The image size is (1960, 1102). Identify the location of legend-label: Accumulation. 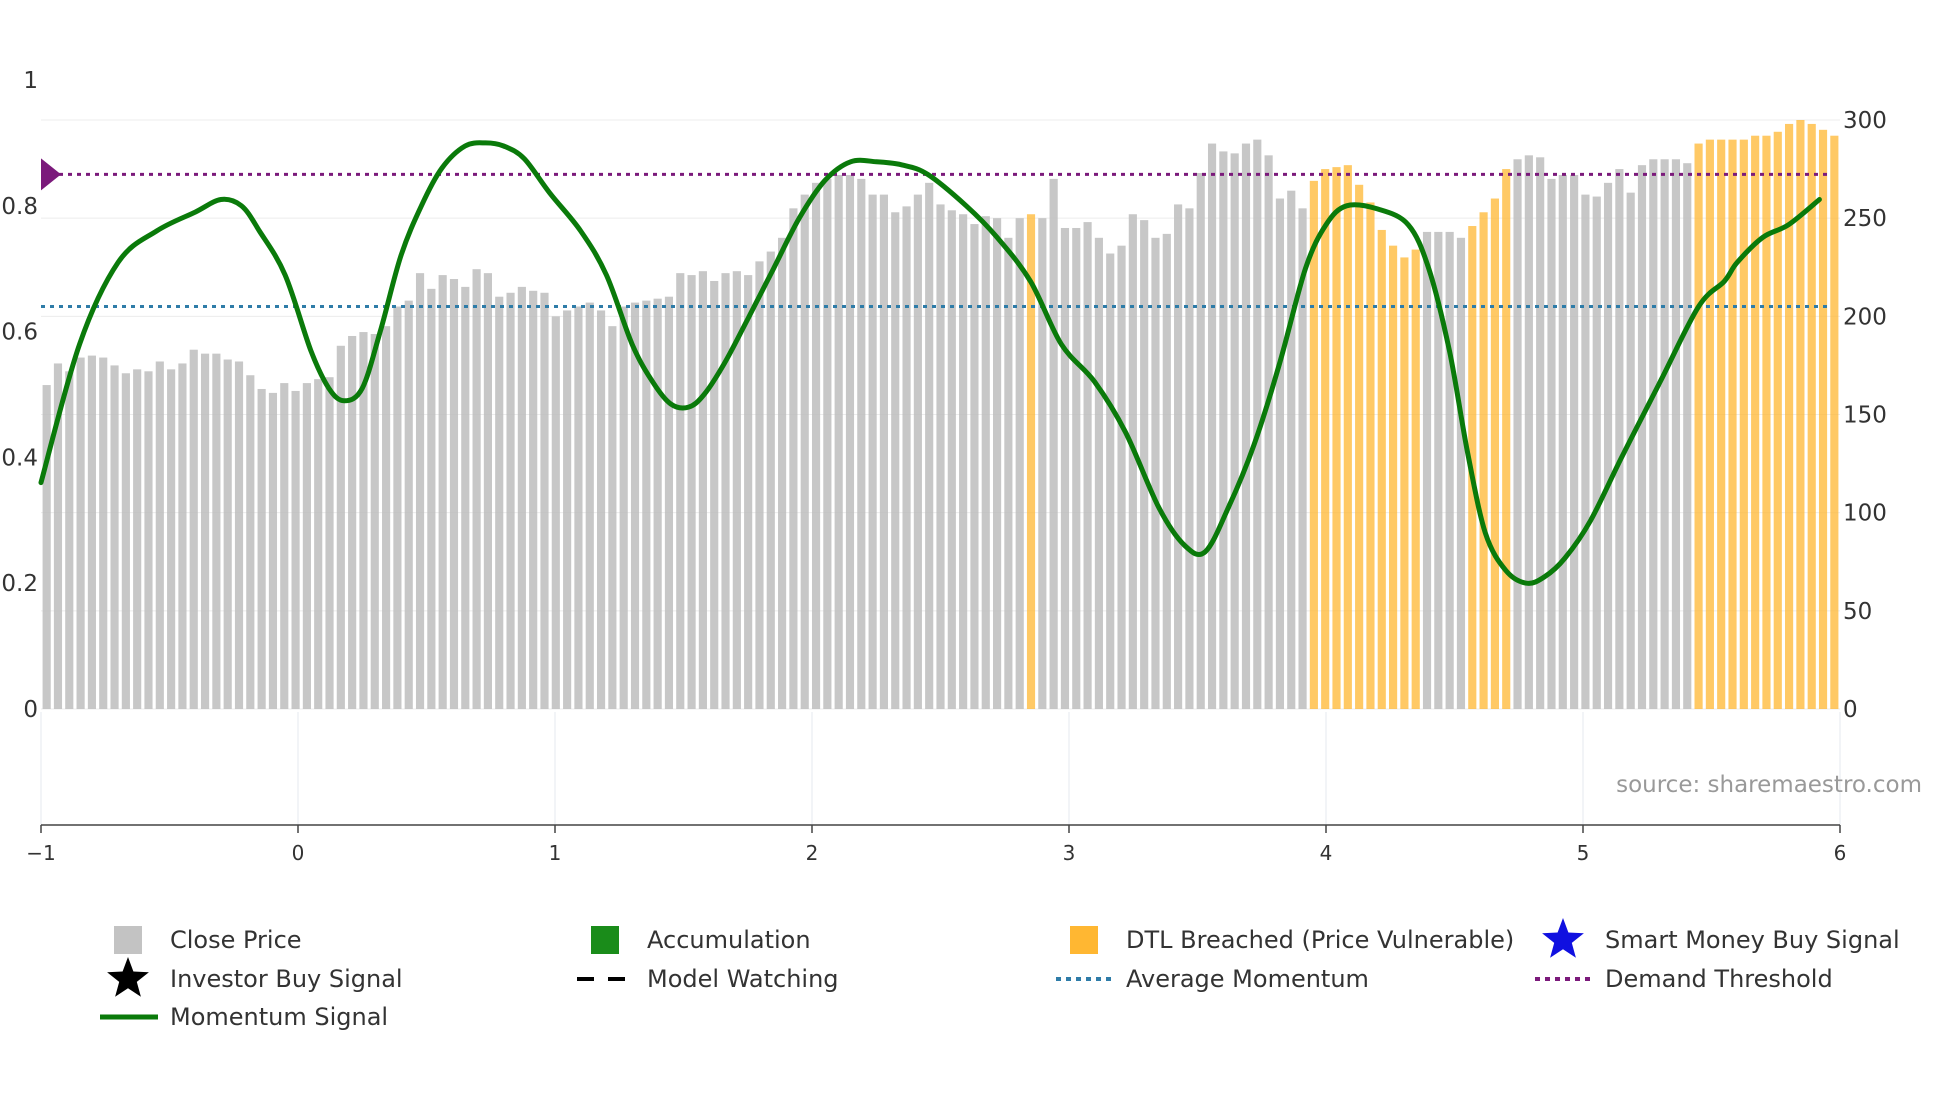
(729, 940).